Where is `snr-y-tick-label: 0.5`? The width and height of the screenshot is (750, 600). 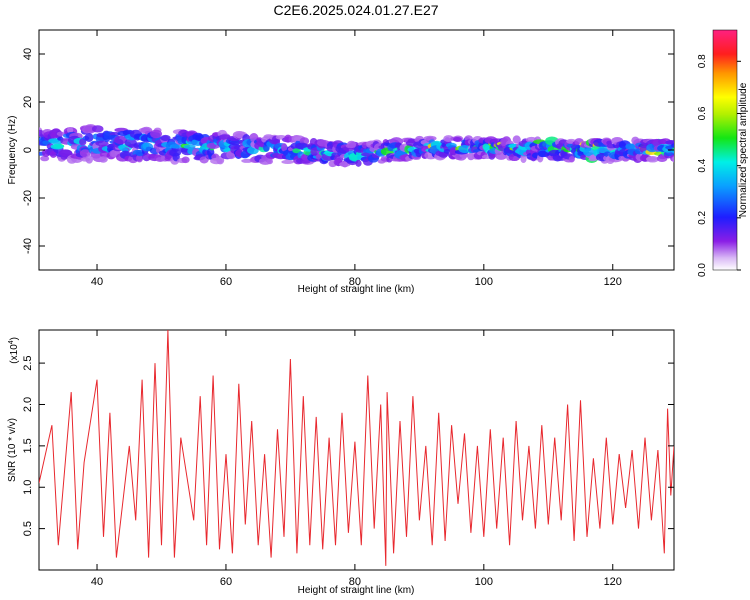 snr-y-tick-label: 0.5 is located at coordinates (28, 528).